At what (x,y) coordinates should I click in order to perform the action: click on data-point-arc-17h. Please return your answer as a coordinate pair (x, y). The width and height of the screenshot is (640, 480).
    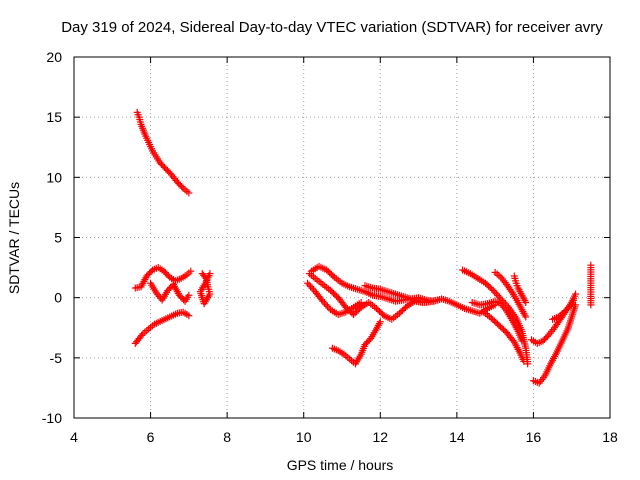
    Looking at the image, I should click on (591, 305).